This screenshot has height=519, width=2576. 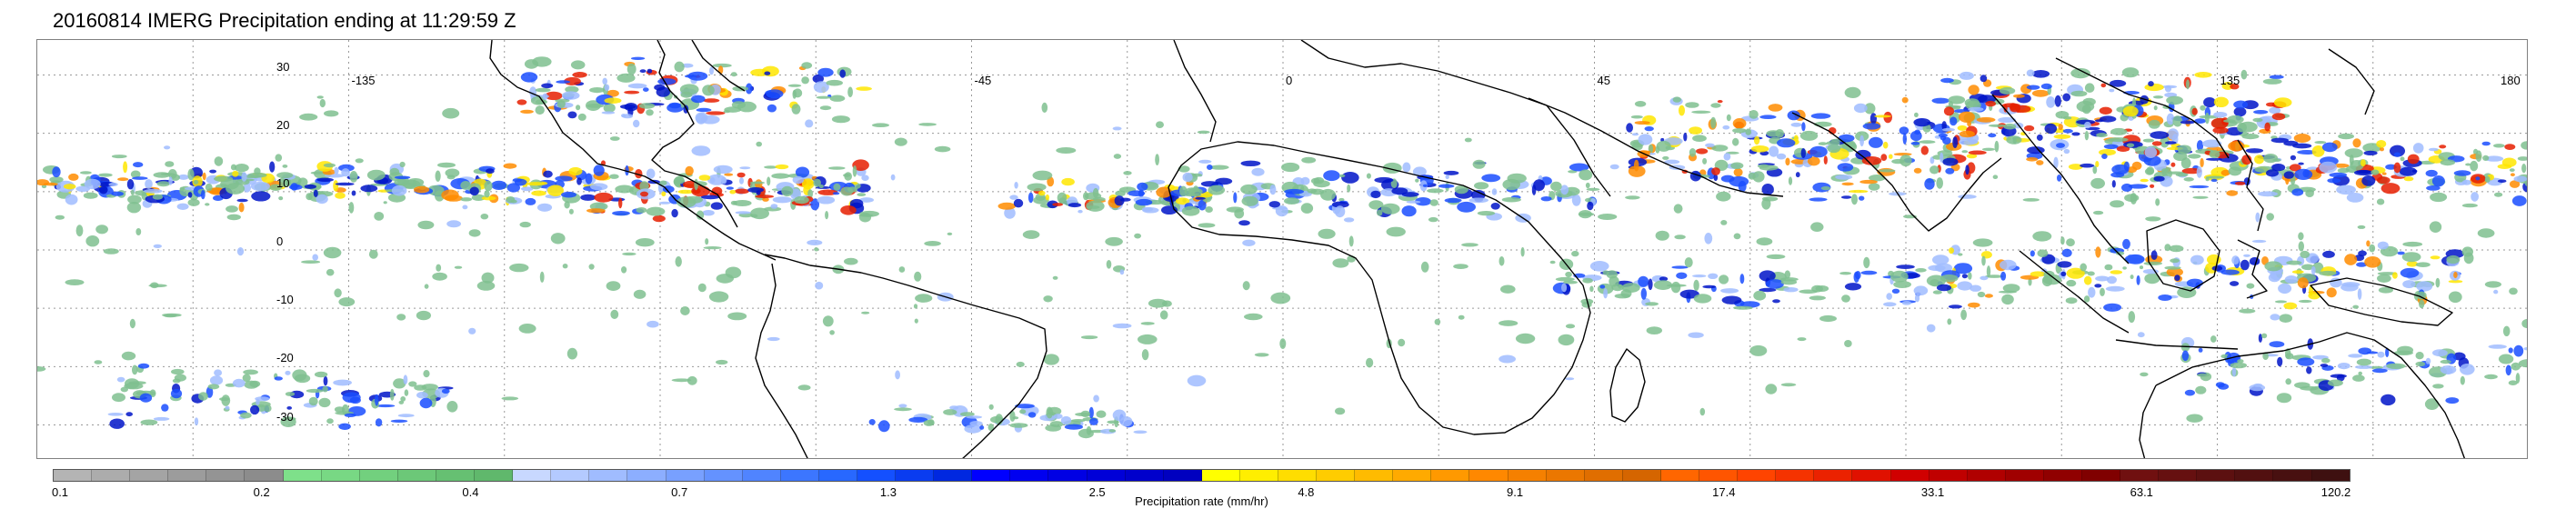 I want to click on colorbar-title: Precipitation rate (mm/hr), so click(x=1201, y=501).